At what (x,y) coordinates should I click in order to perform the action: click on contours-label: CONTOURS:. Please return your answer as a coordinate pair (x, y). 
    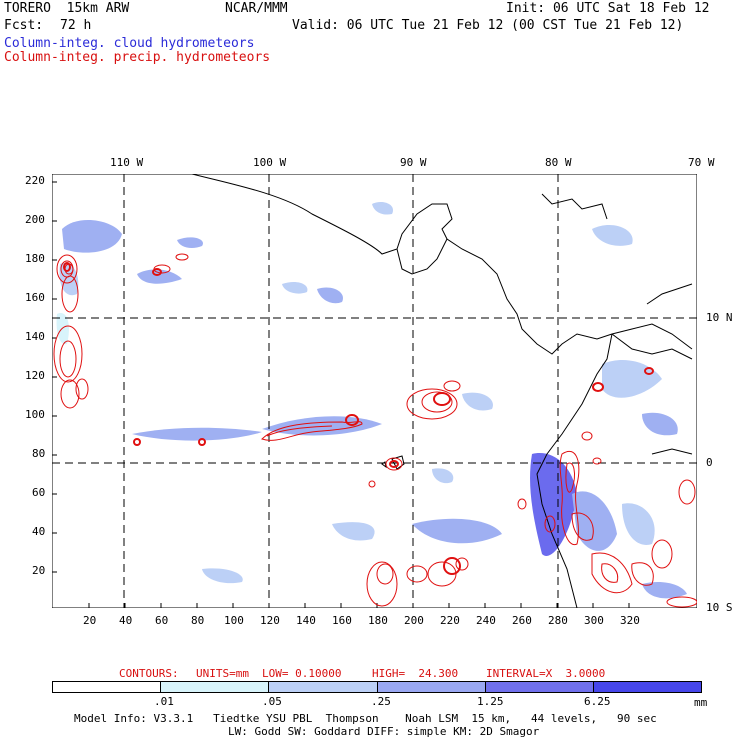
    Looking at the image, I should click on (149, 673).